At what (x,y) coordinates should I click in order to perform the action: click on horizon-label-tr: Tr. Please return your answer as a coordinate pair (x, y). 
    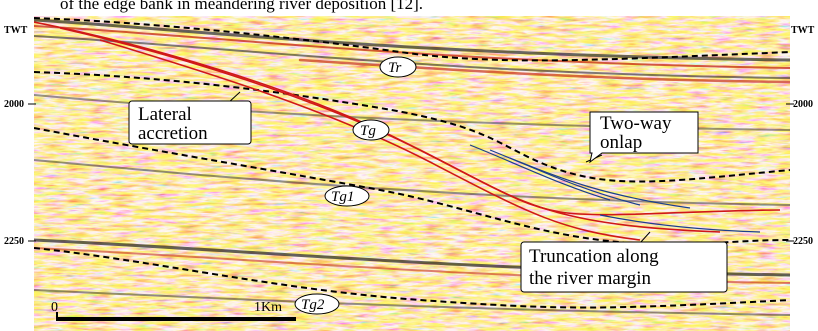
    Looking at the image, I should click on (398, 67).